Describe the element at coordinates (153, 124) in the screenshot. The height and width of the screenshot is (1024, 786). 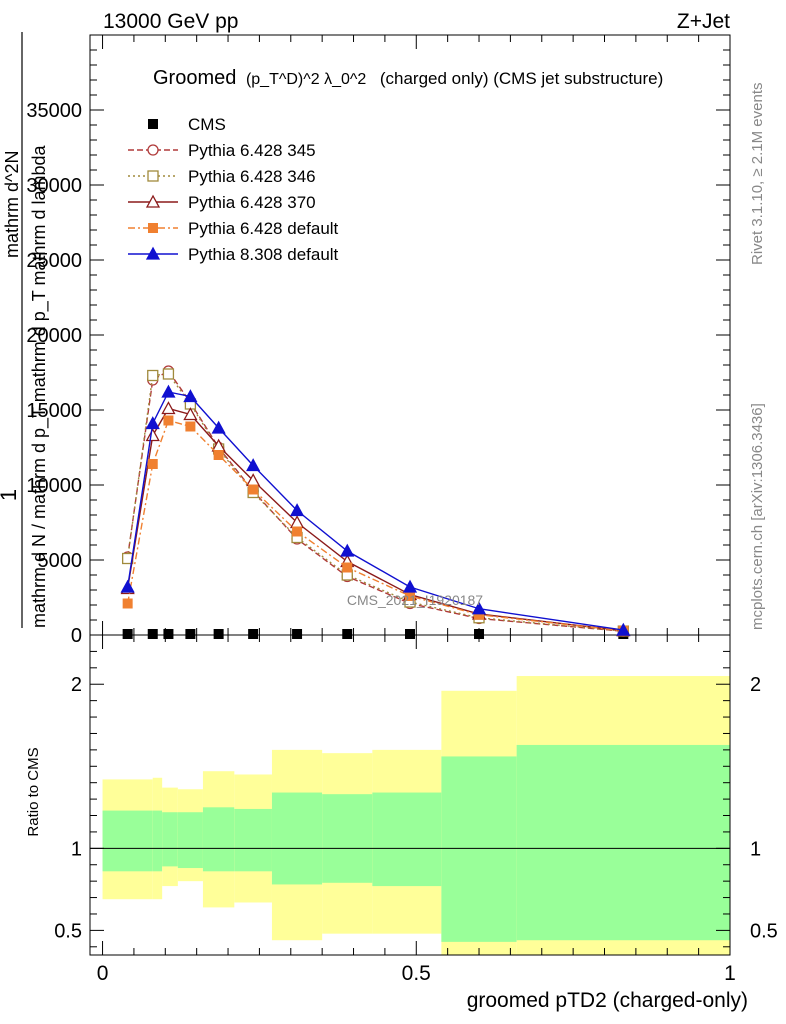
I see `legend-marker-cms` at that location.